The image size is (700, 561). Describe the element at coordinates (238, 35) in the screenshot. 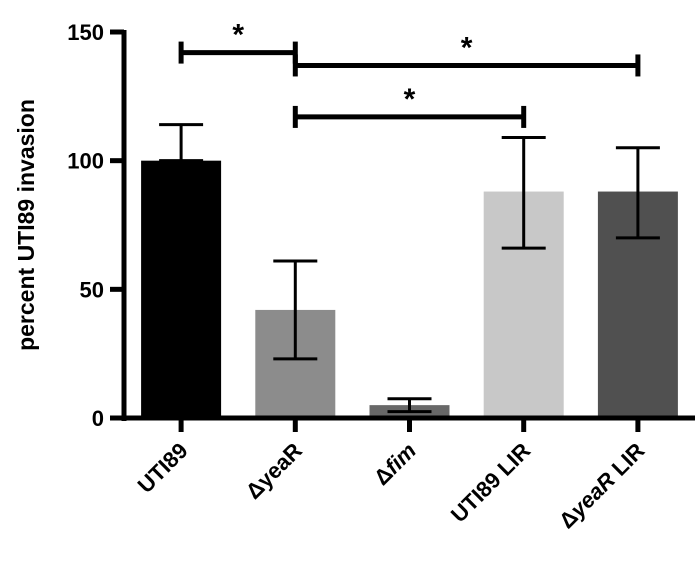

I see `sig-star-0: *` at that location.